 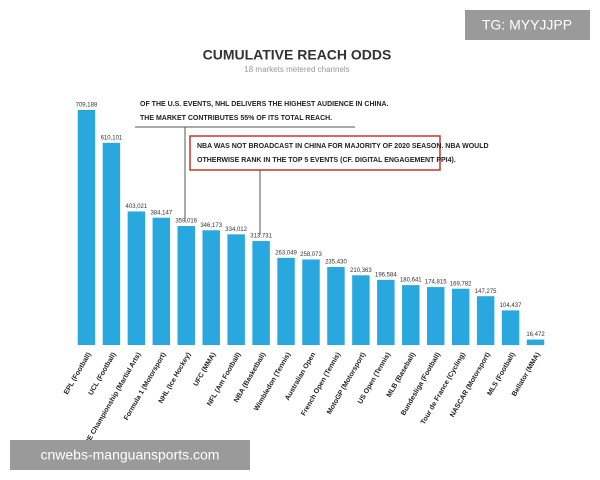 What do you see at coordinates (386, 275) in the screenshot?
I see `value-label: 196,584` at bounding box center [386, 275].